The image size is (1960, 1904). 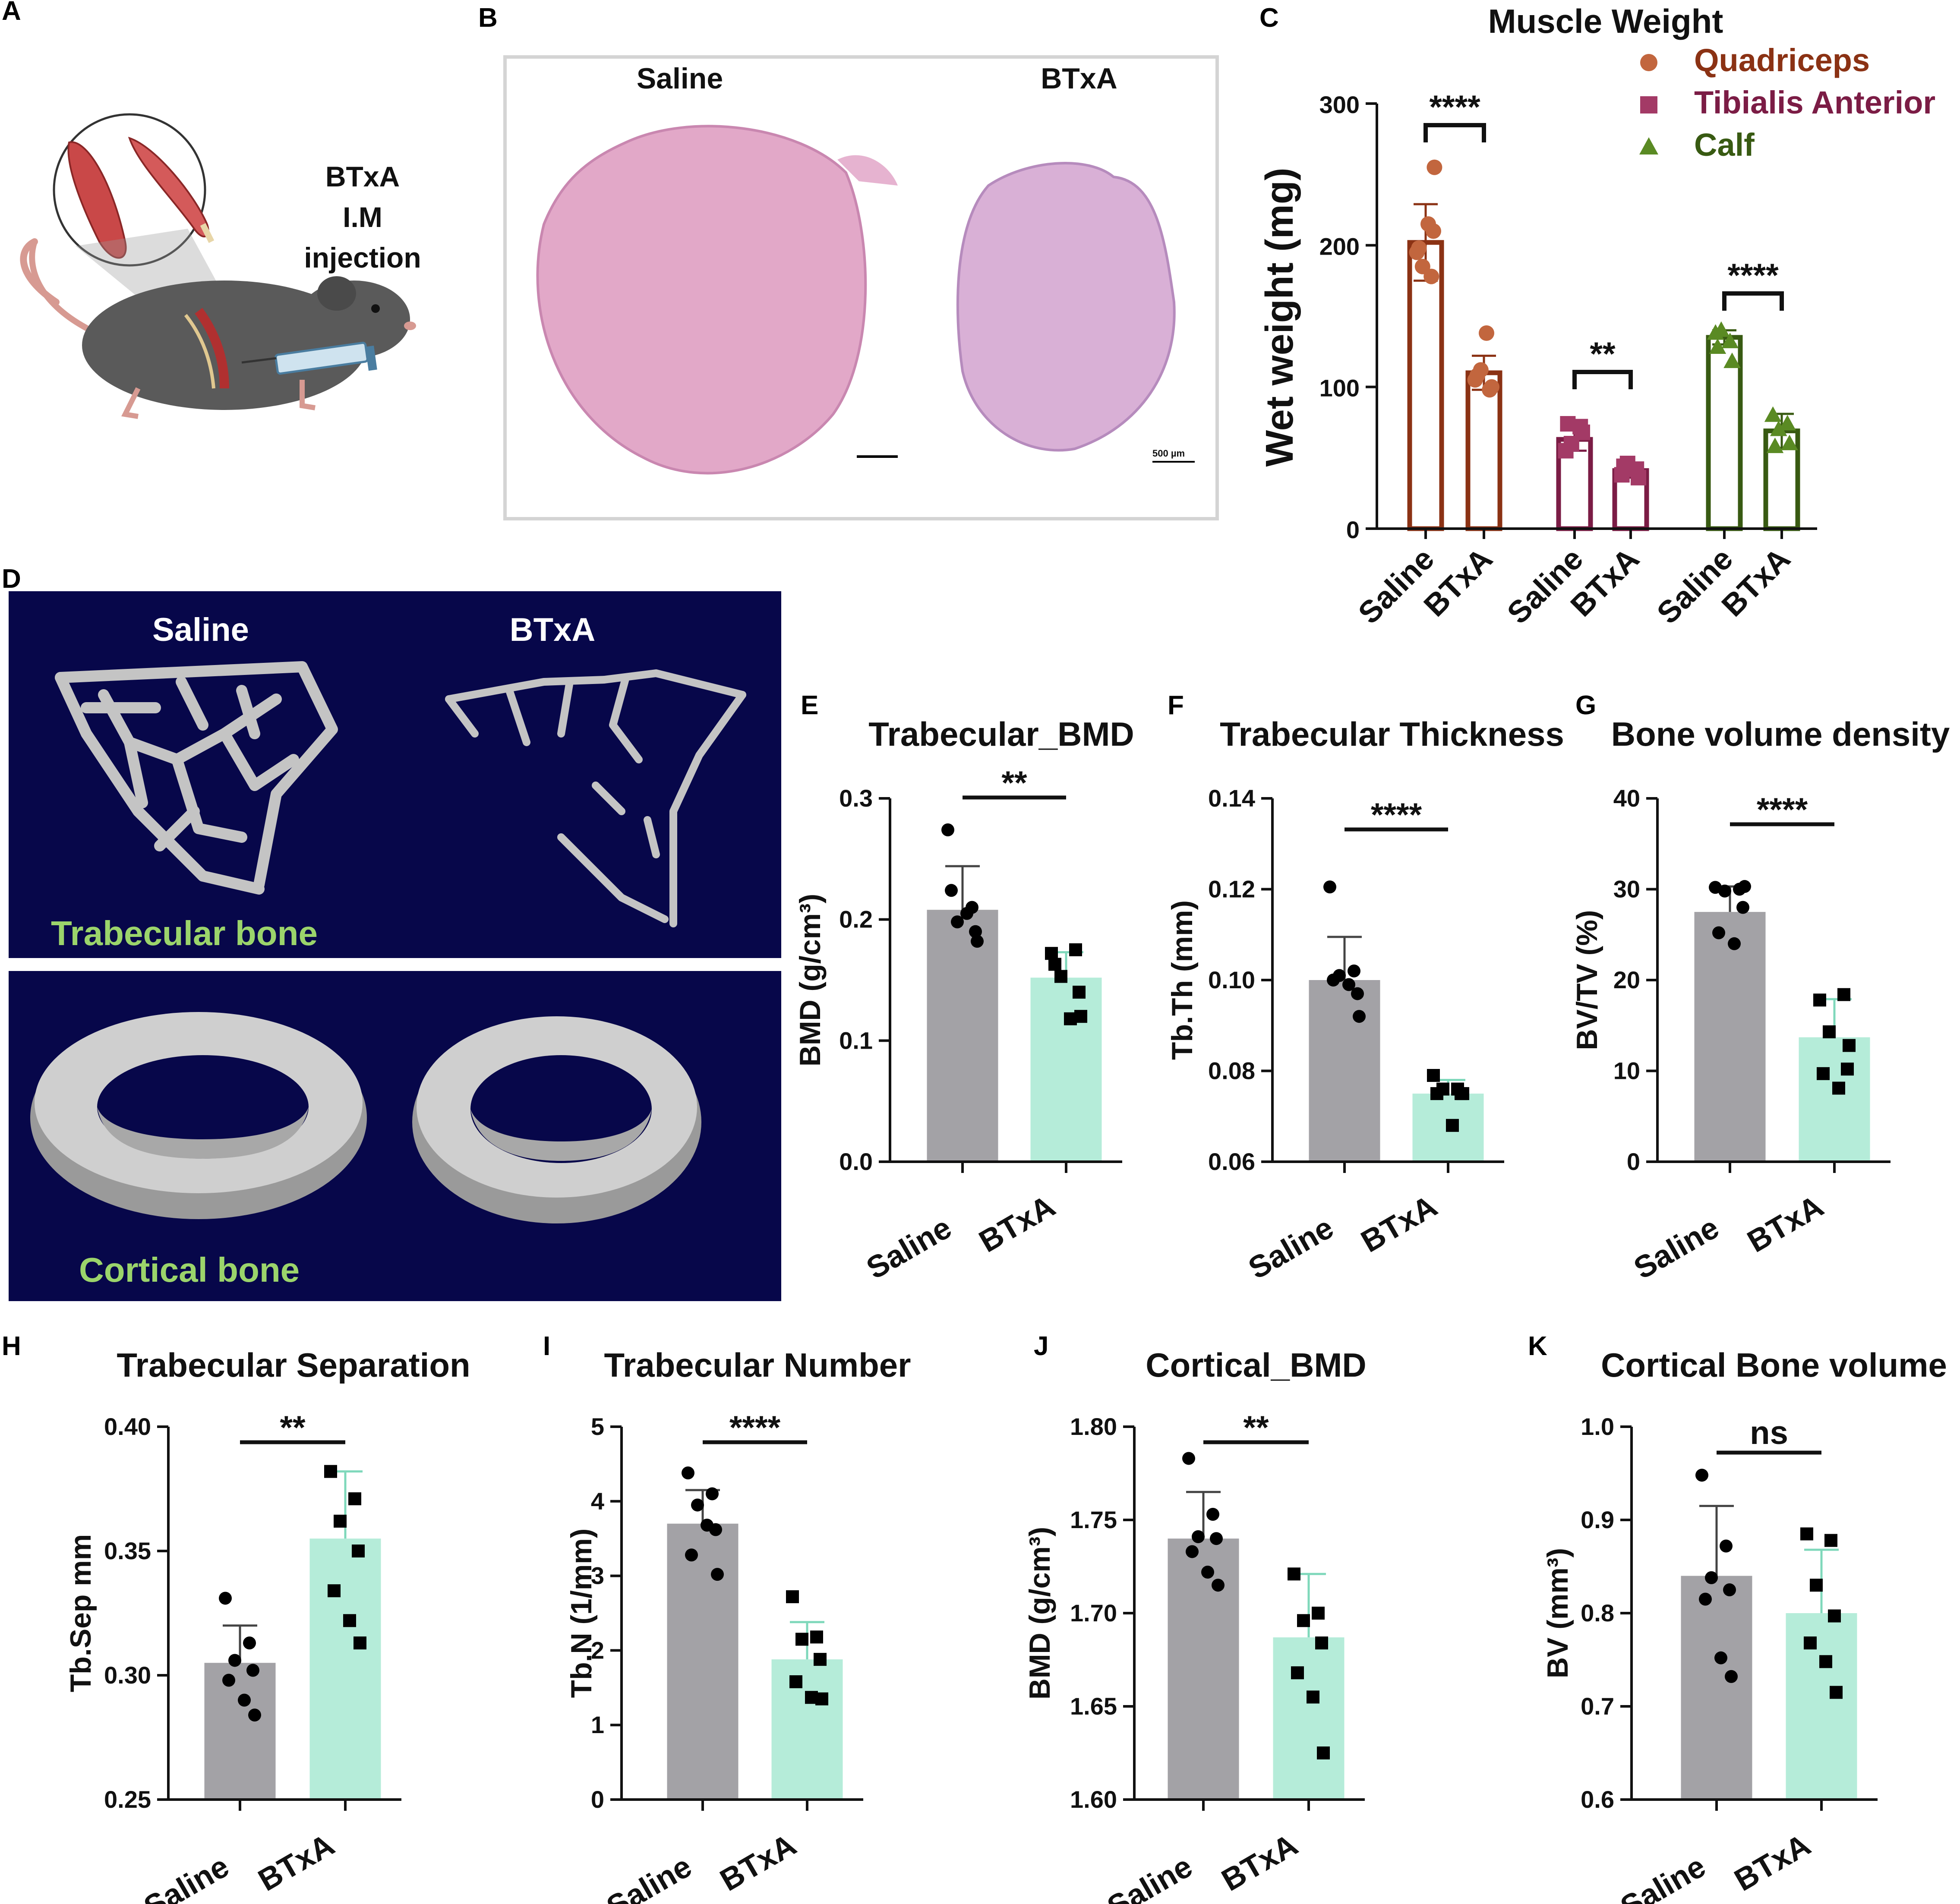 What do you see at coordinates (362, 258) in the screenshot?
I see `injection-label-line3: injection` at bounding box center [362, 258].